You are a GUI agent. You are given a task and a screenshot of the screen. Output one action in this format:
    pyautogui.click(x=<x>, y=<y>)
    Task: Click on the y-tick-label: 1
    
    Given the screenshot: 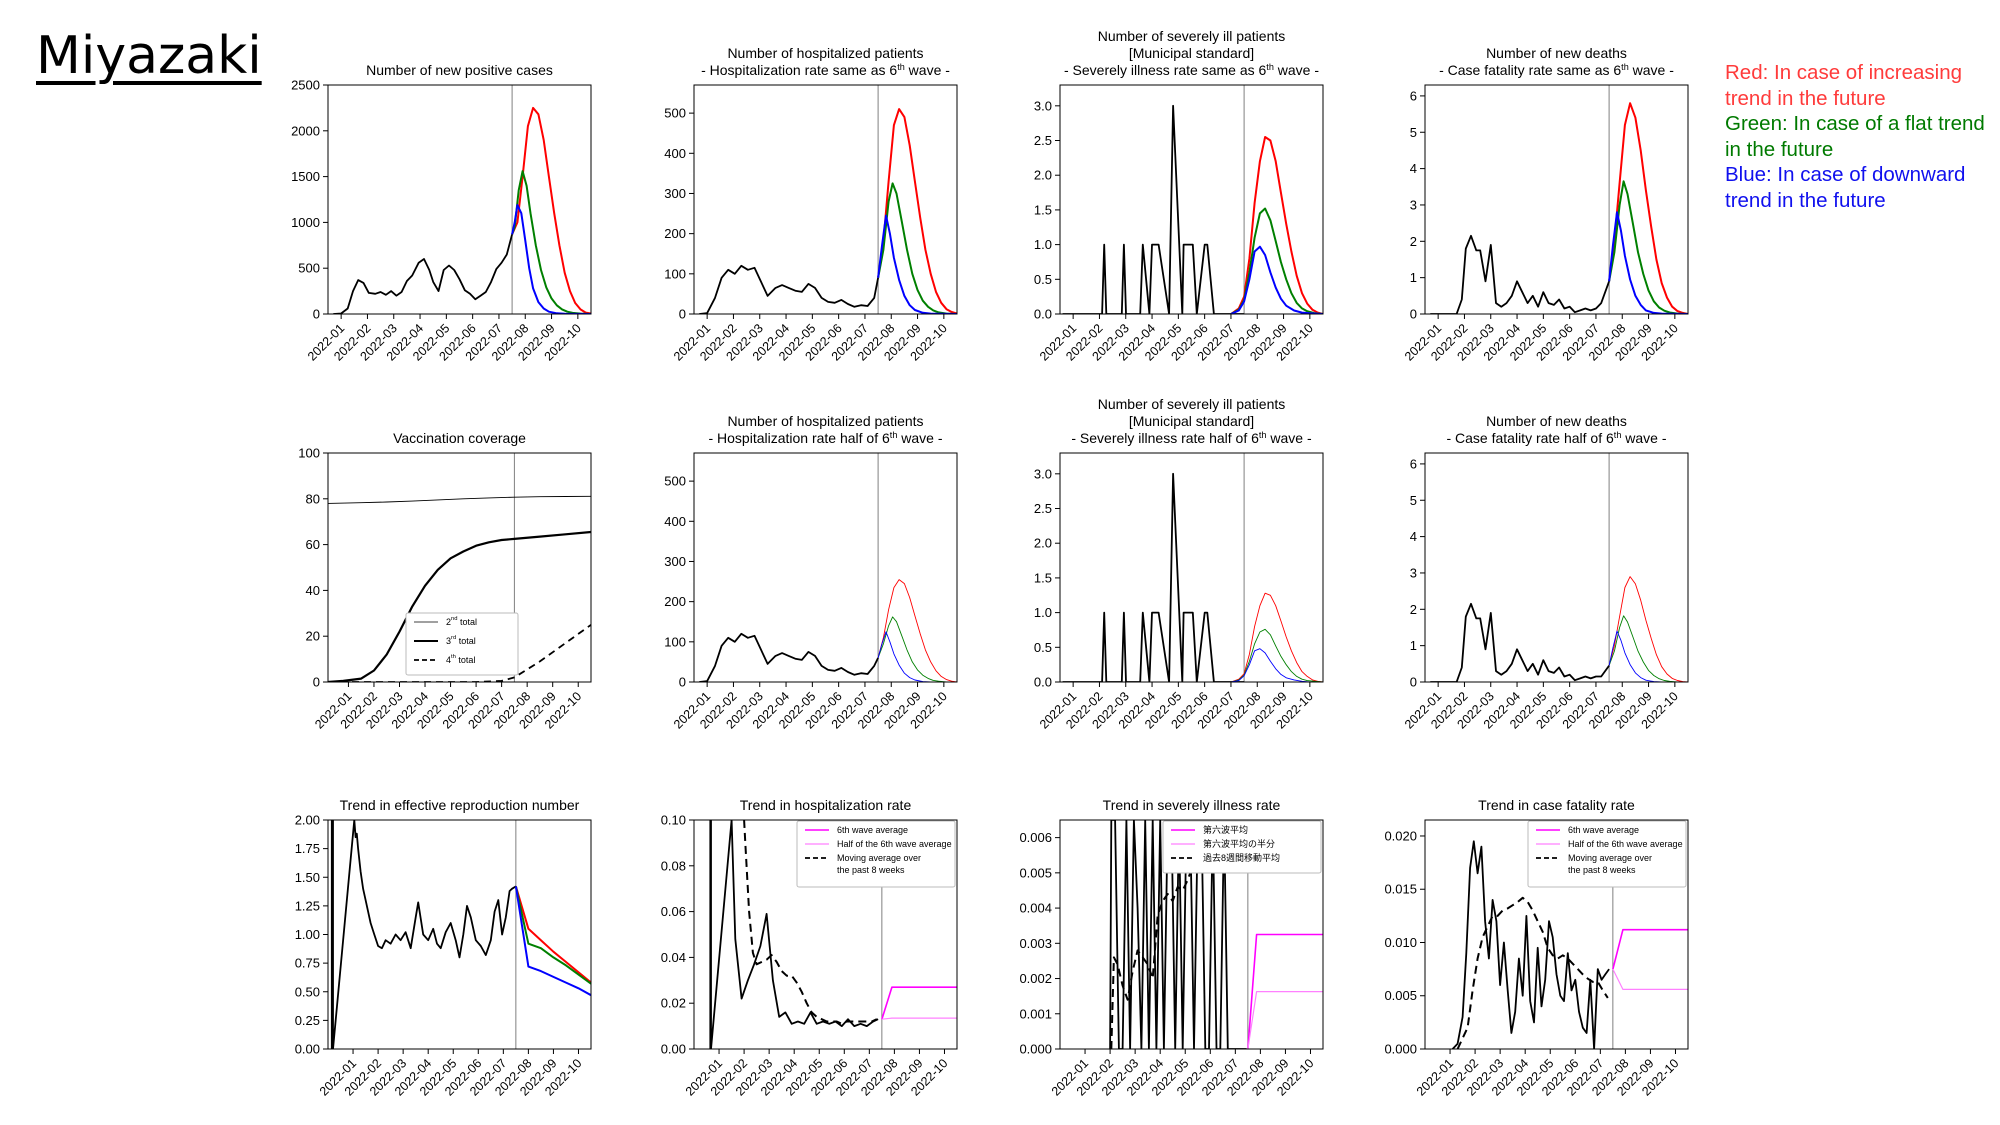 What is the action you would take?
    pyautogui.click(x=1413, y=277)
    